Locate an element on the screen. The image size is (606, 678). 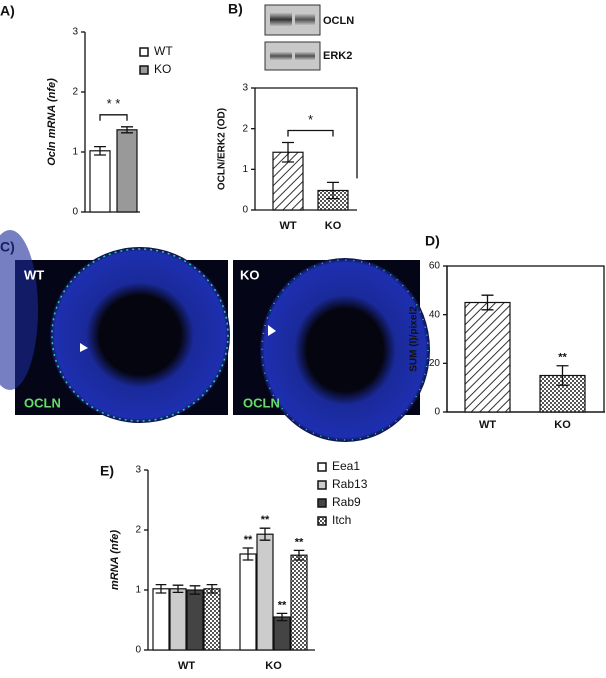
western-blot: OCLN ERK2 is located at coordinates (309, 37).